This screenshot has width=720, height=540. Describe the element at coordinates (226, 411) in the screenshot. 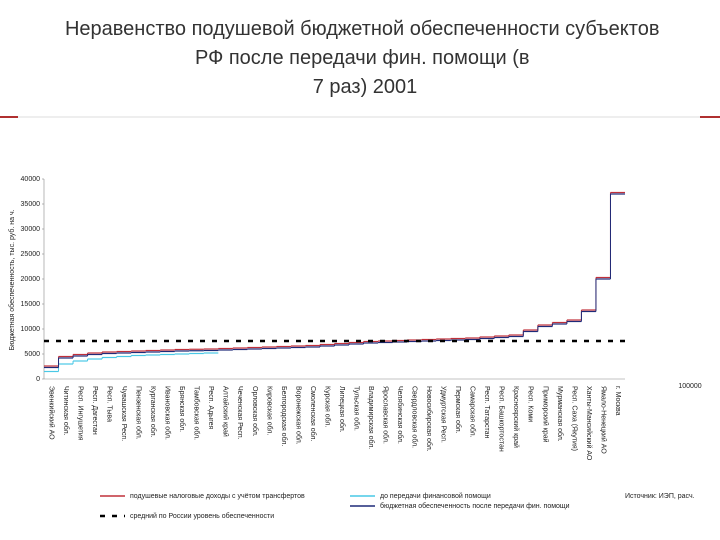

I see `x-tick-label: Алтайский край` at that location.